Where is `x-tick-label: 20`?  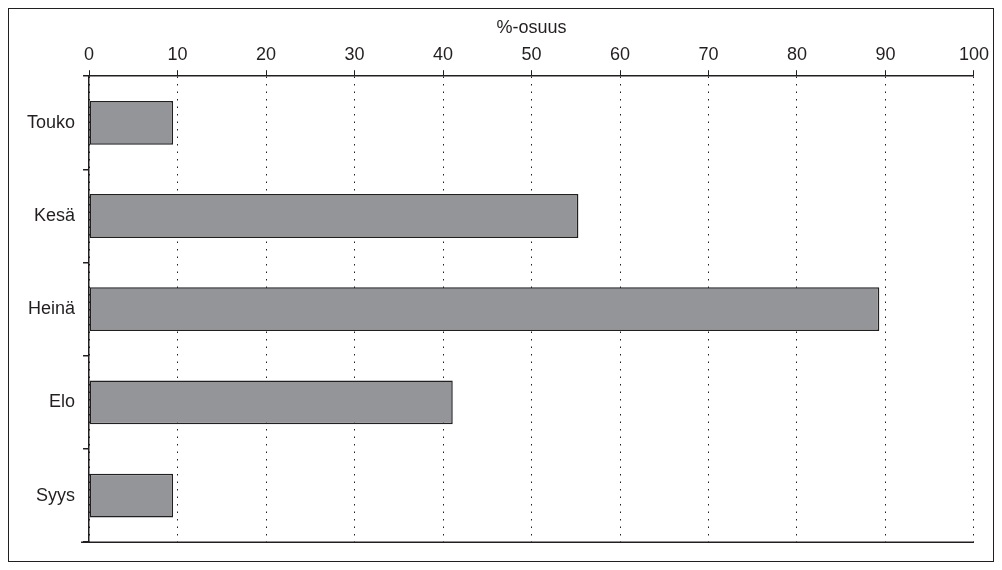 x-tick-label: 20 is located at coordinates (266, 54).